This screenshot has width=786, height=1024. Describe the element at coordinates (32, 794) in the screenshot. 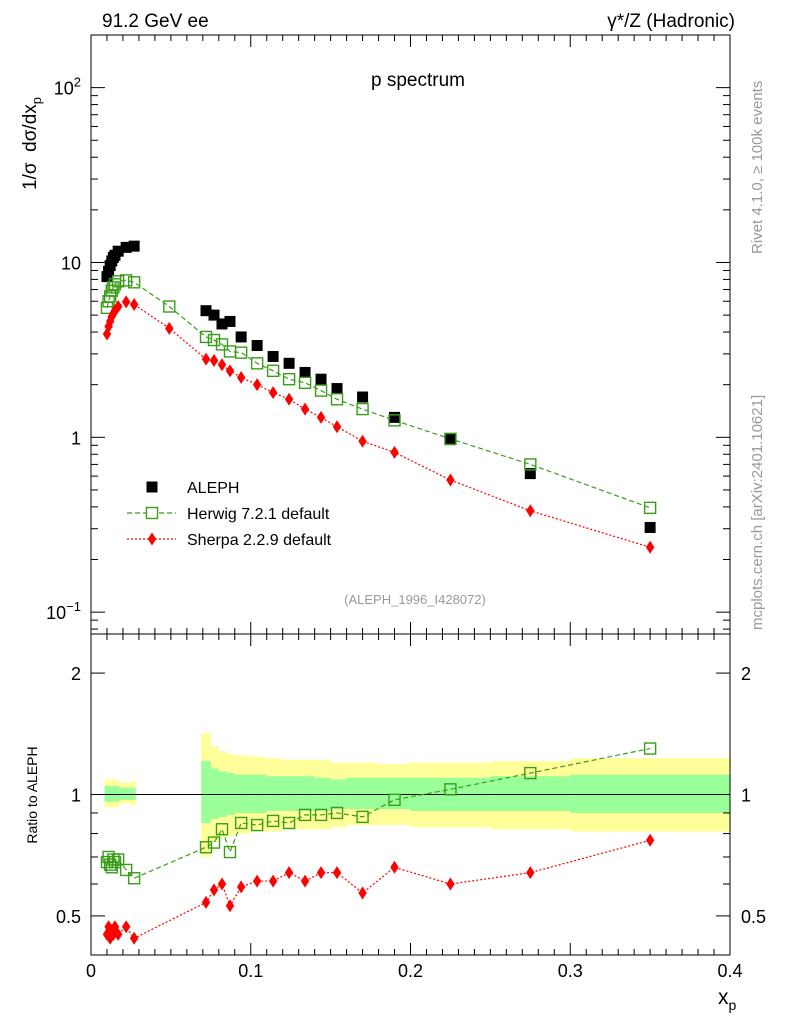

I see `y-axis-label-bottom: Ratio to ALEPH` at that location.